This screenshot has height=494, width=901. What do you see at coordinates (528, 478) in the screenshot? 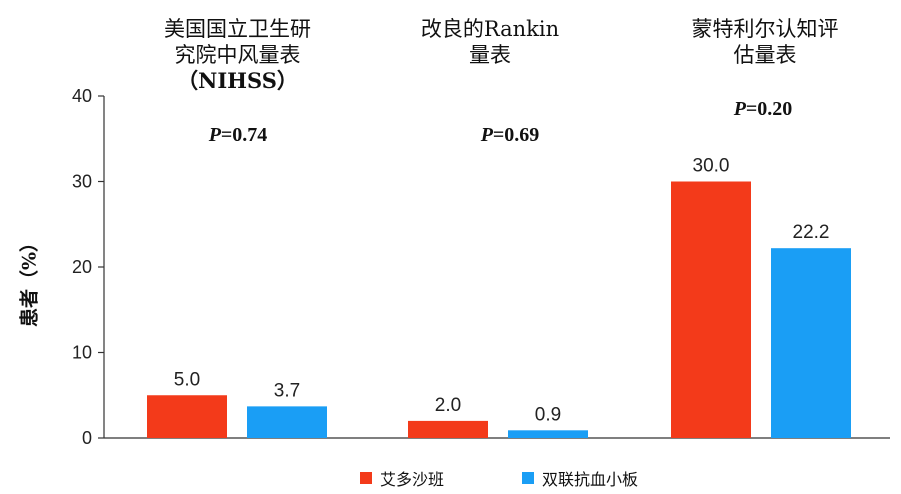
I see `legend-swatch-dapt` at bounding box center [528, 478].